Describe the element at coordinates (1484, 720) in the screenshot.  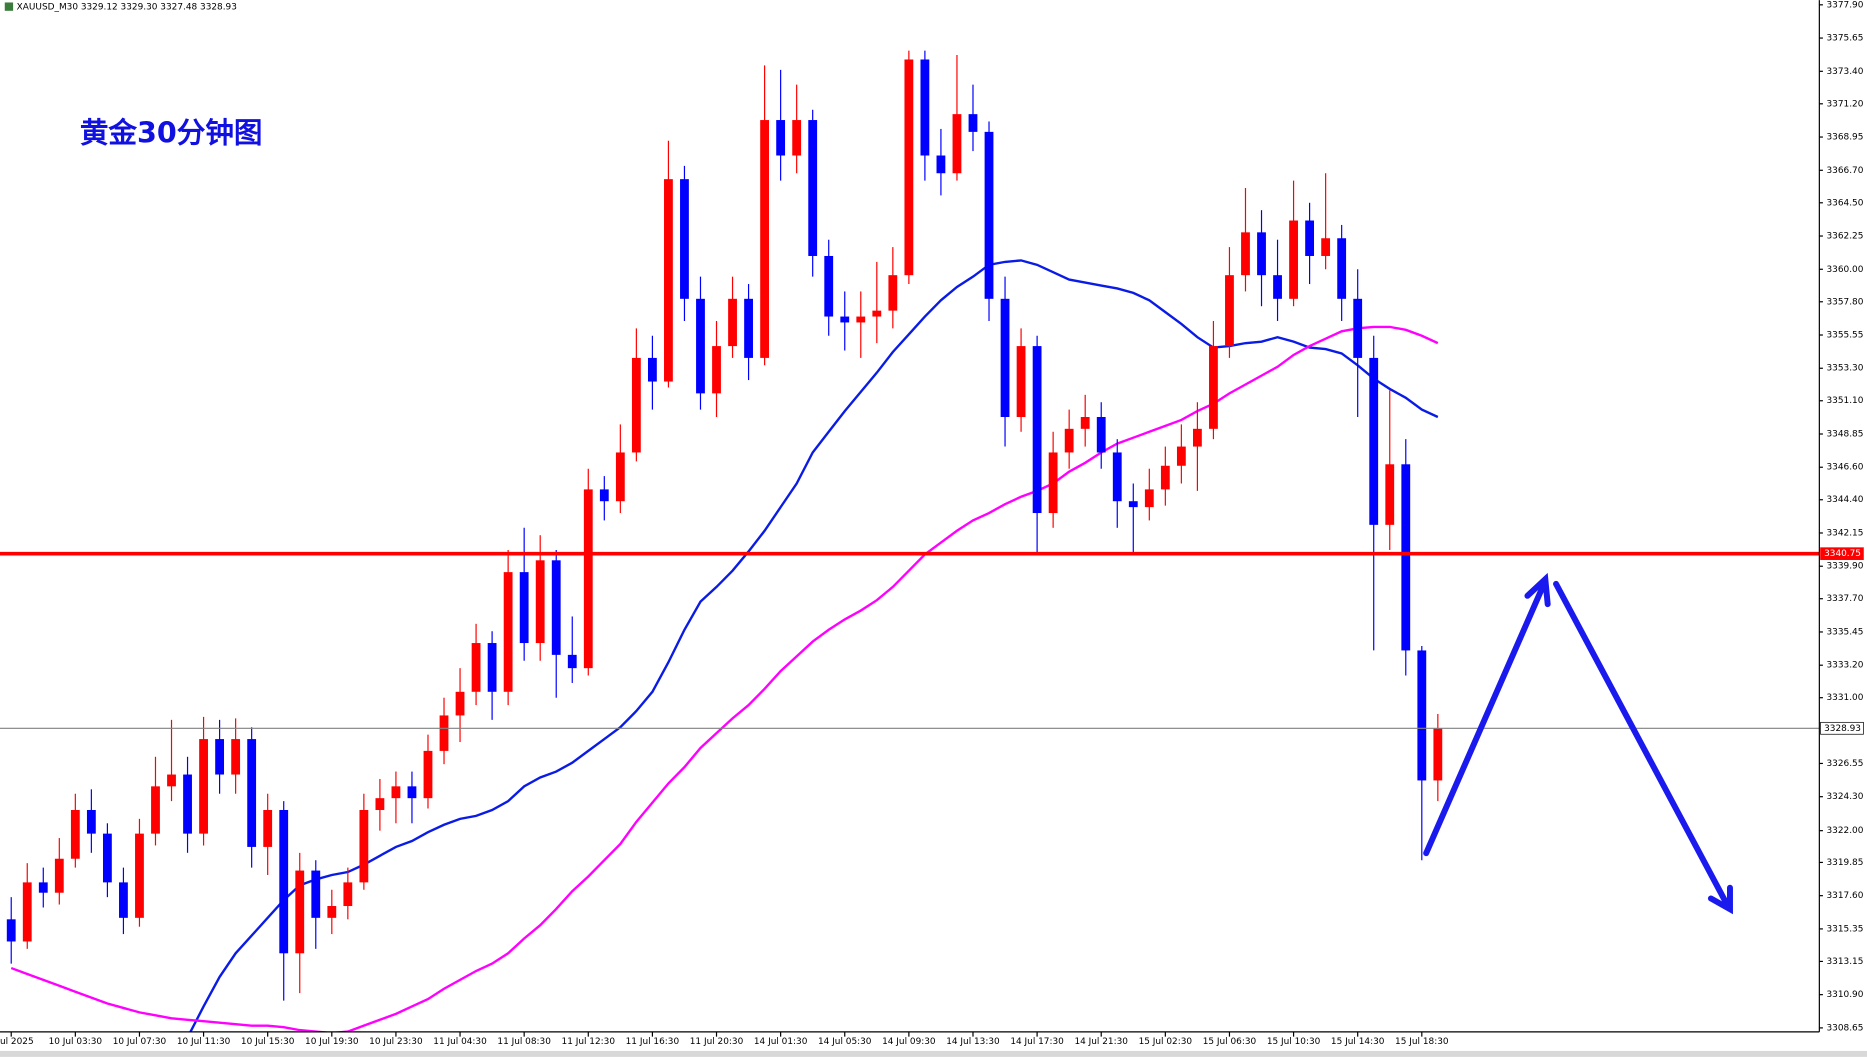
I see `arrow-up` at that location.